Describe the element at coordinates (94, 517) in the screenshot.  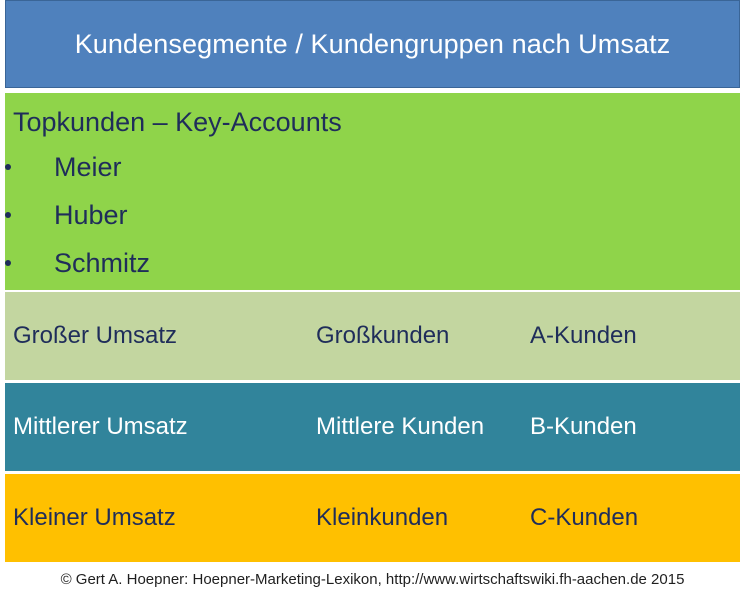
I see `revenue-label: Kleiner Umsatz` at that location.